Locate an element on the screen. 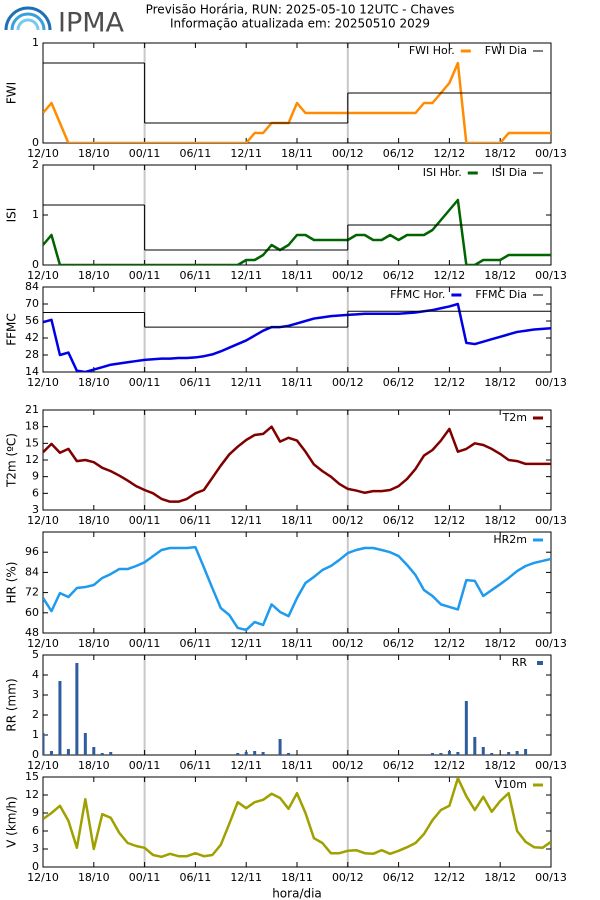  y-tick-label: 70 is located at coordinates (32, 303).